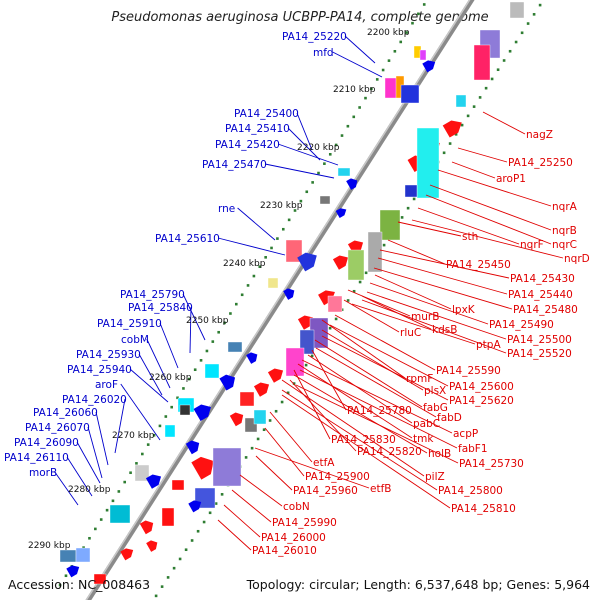  What do you see at coordinates (532, 245) in the screenshot?
I see `minus-strand-label: nqrF` at bounding box center [532, 245].